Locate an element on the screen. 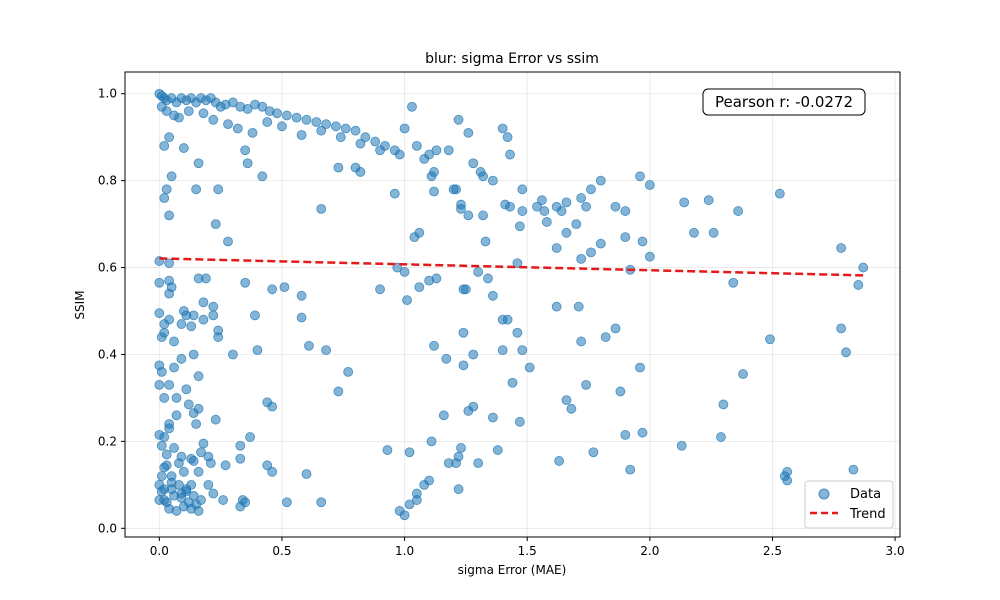 The width and height of the screenshot is (1000, 600). chart-title: blur: sigma Error vs ssim is located at coordinates (512, 59).